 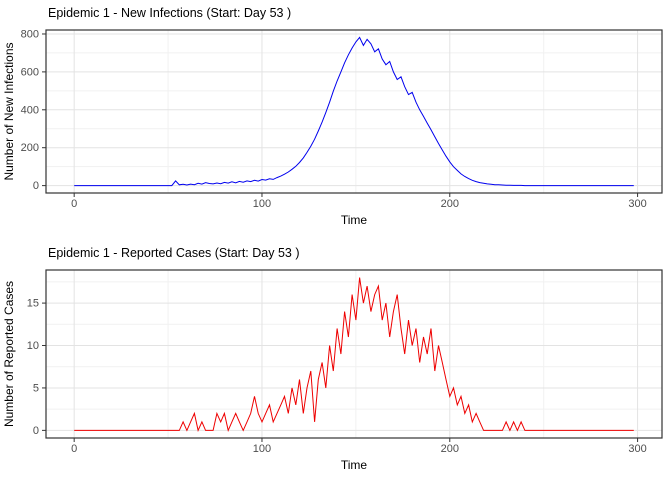 I want to click on y-tick-label: 15, so click(x=33, y=304).